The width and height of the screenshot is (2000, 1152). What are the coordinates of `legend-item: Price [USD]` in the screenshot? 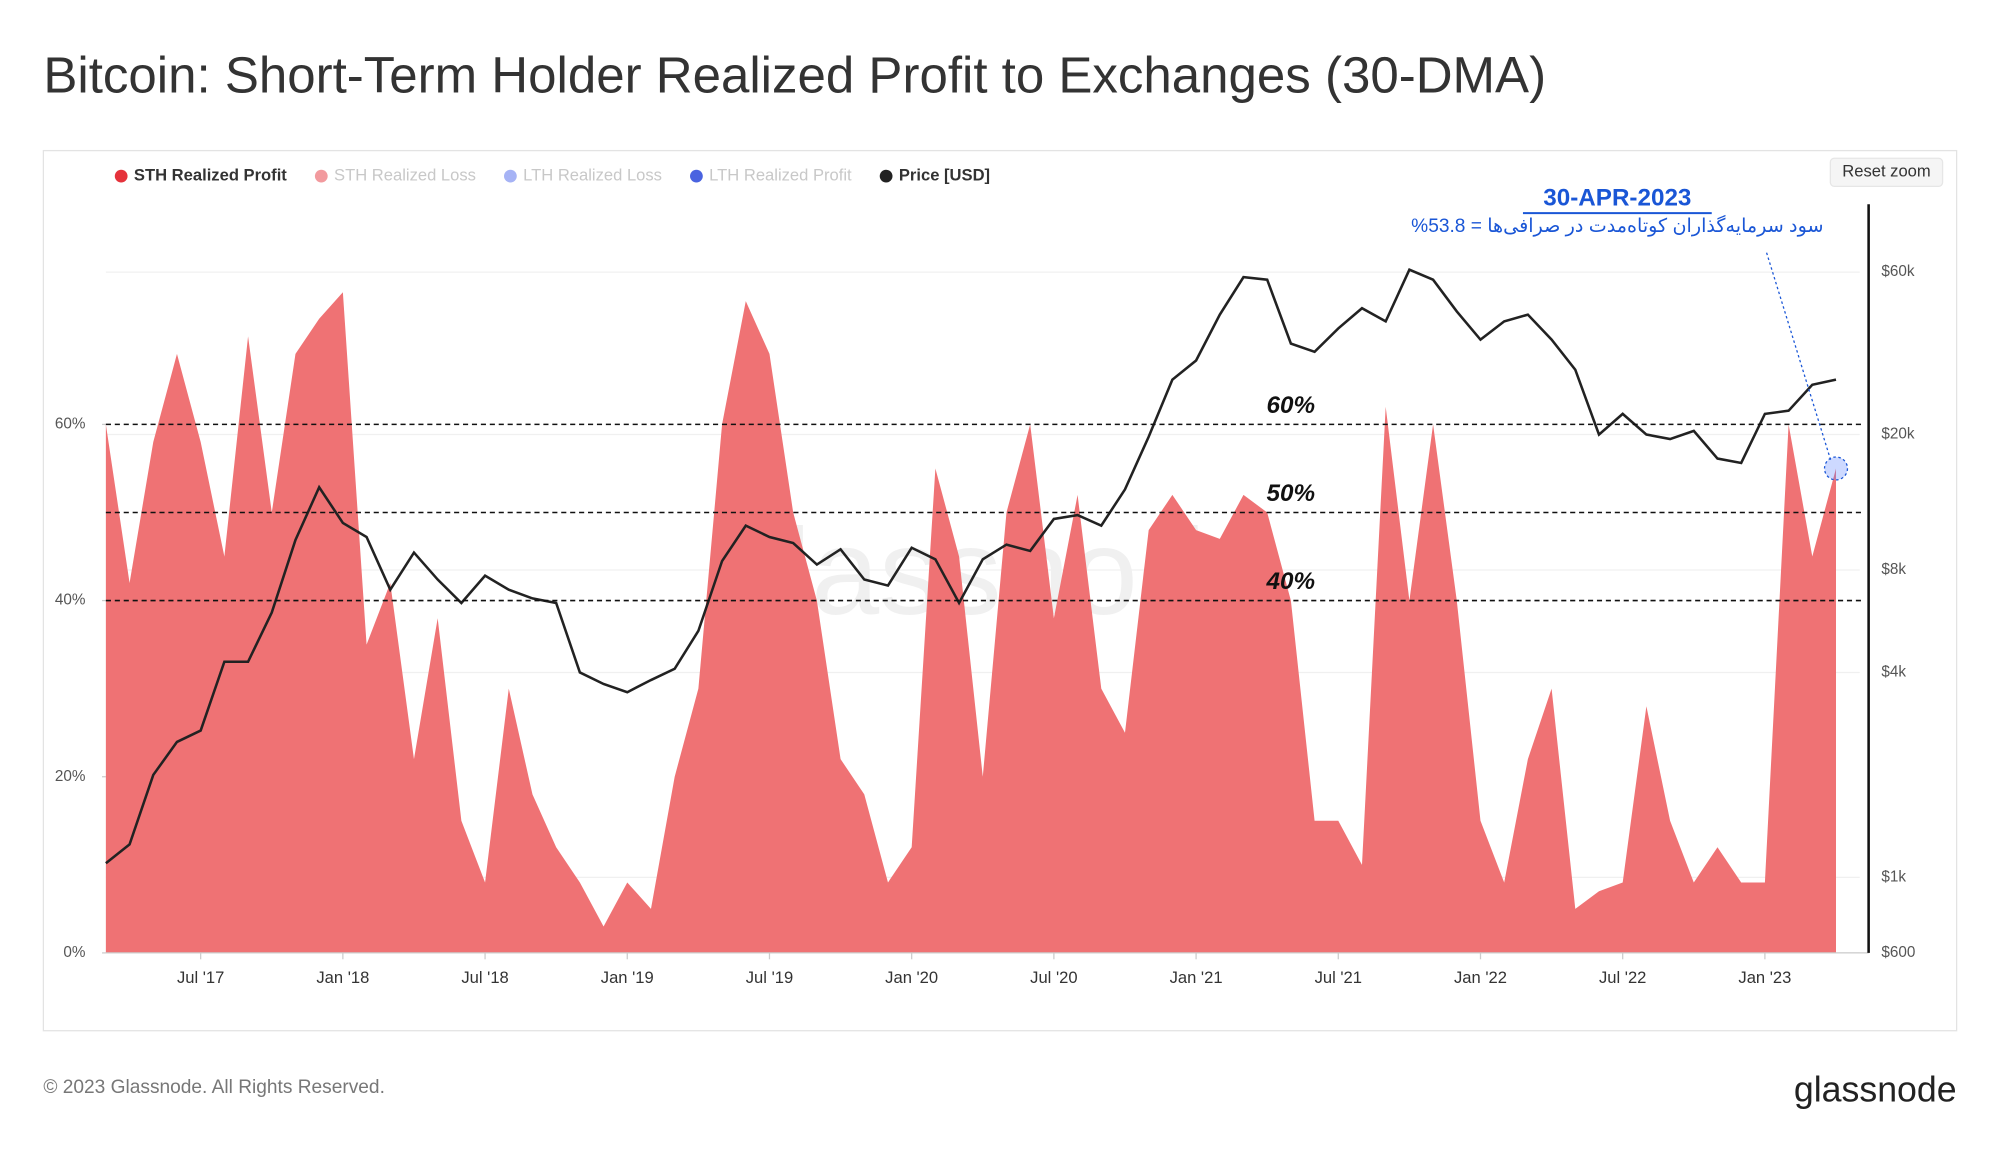 It's located at (934, 175).